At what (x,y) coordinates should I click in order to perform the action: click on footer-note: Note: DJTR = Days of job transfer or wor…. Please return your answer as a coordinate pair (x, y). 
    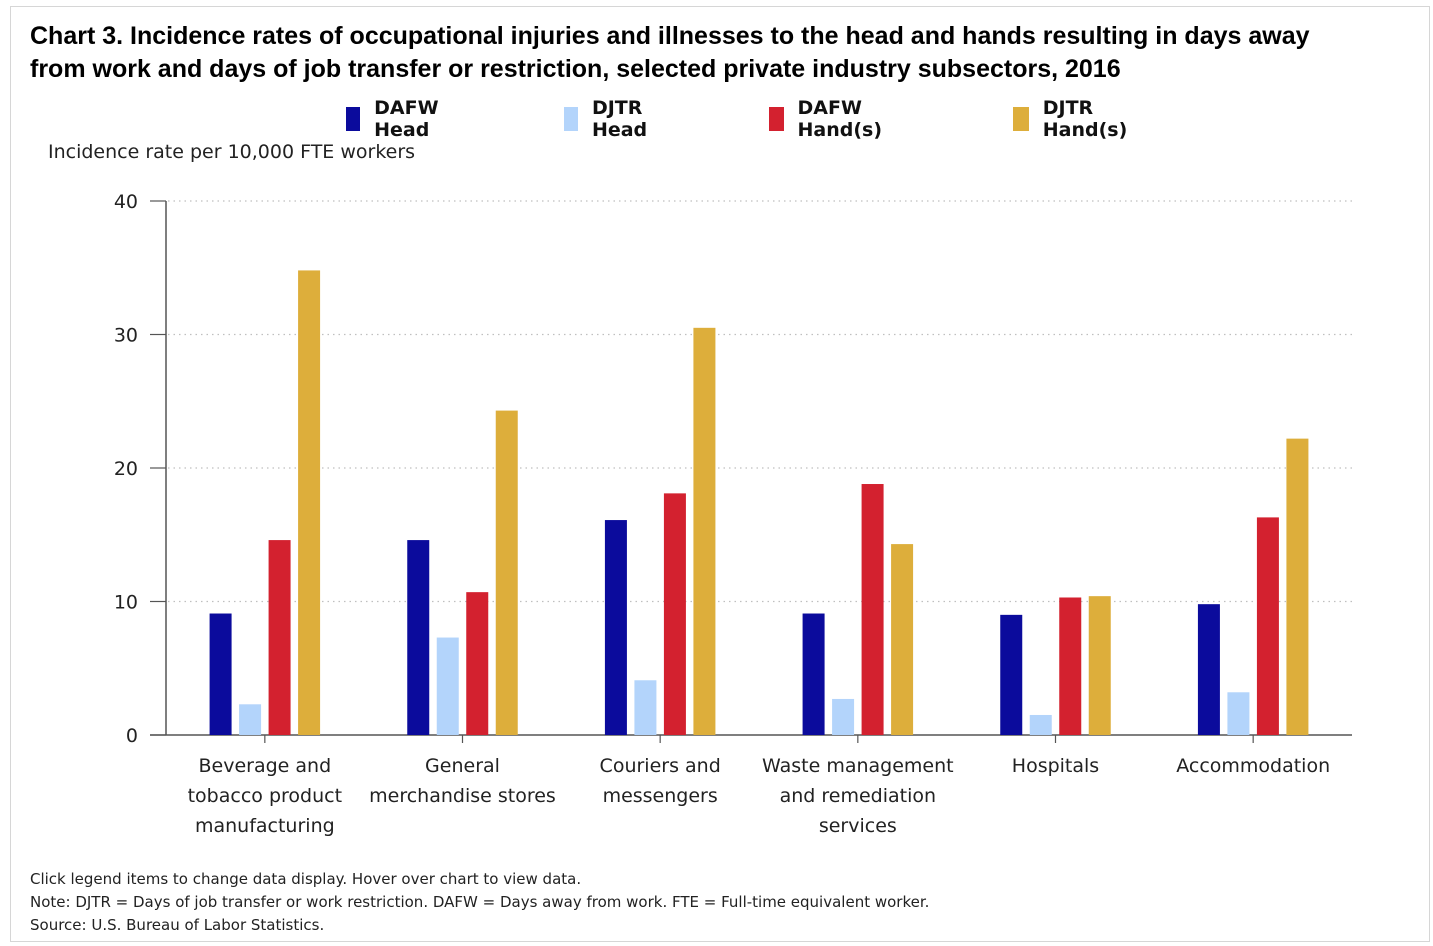
    Looking at the image, I should click on (480, 902).